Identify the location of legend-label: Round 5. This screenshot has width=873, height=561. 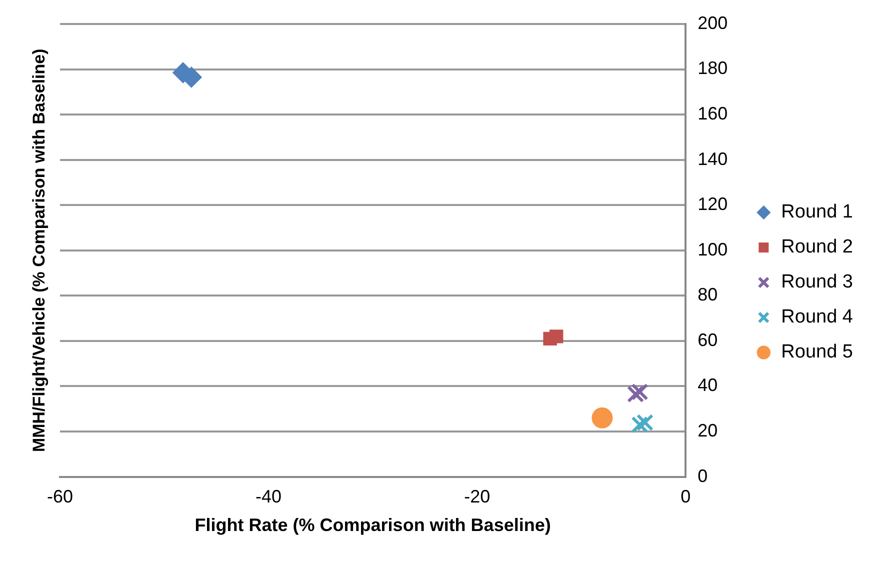
(817, 352).